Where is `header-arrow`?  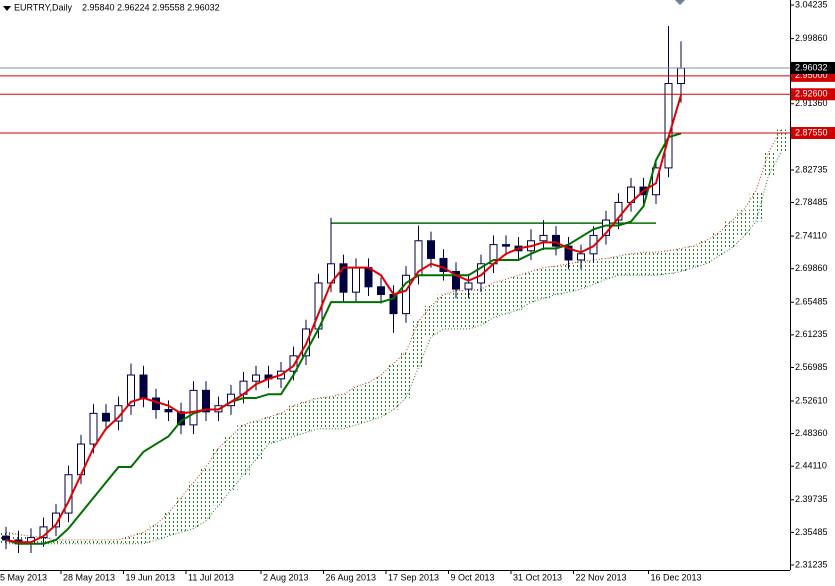 header-arrow is located at coordinates (7, 8).